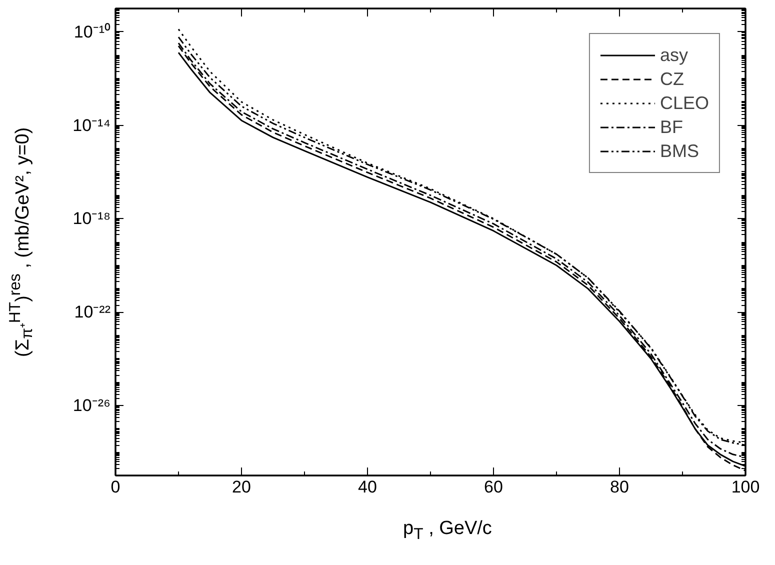 Image resolution: width=775 pixels, height=565 pixels. I want to click on y-tick-label: 10⁻¹⁰, so click(92, 32).